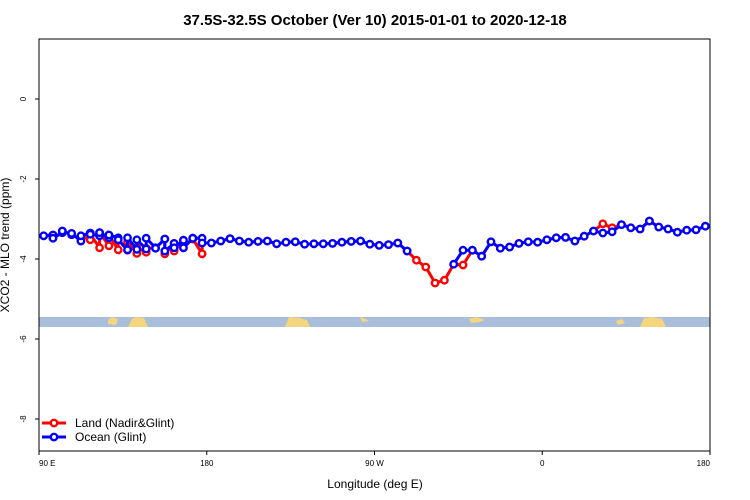  I want to click on legend-label: Ocean (Glint), so click(110, 437).